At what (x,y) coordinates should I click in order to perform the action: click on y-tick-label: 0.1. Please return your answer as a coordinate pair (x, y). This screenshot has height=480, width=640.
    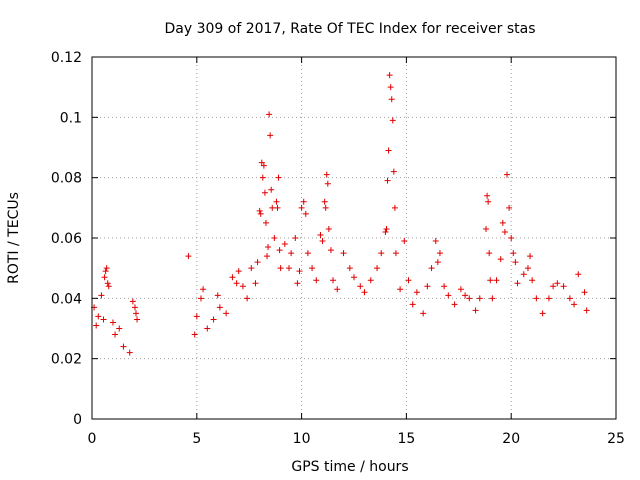
    Looking at the image, I should click on (71, 118).